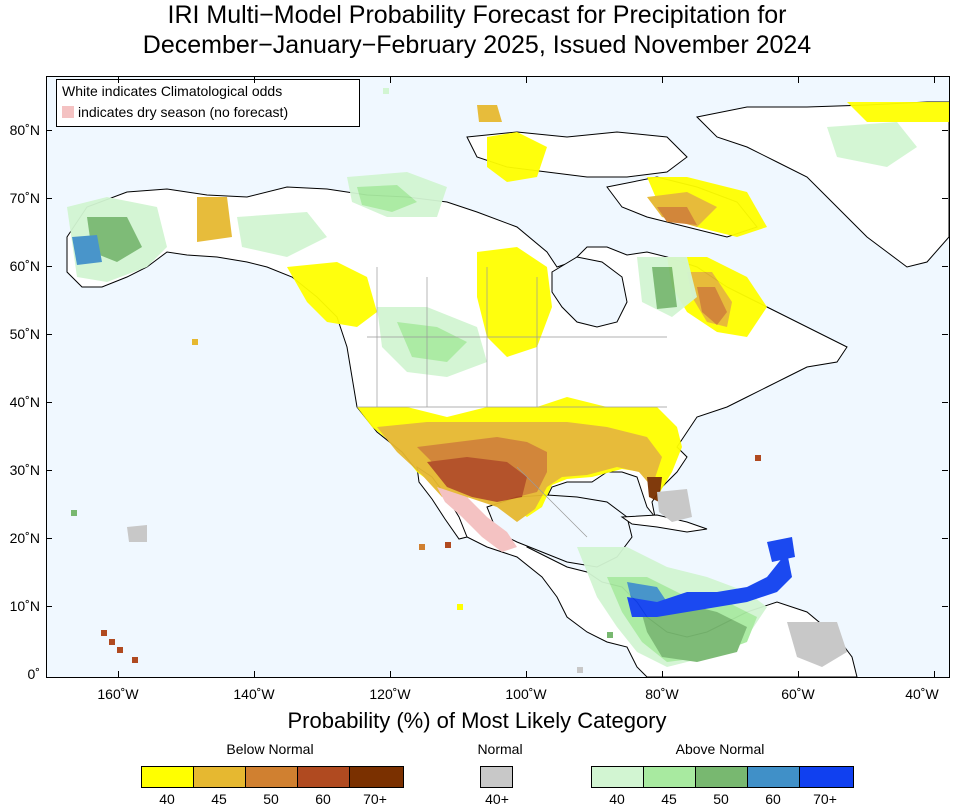 The image size is (954, 807). Describe the element at coordinates (798, 694) in the screenshot. I see `lon-label-60w: 60˚W` at that location.